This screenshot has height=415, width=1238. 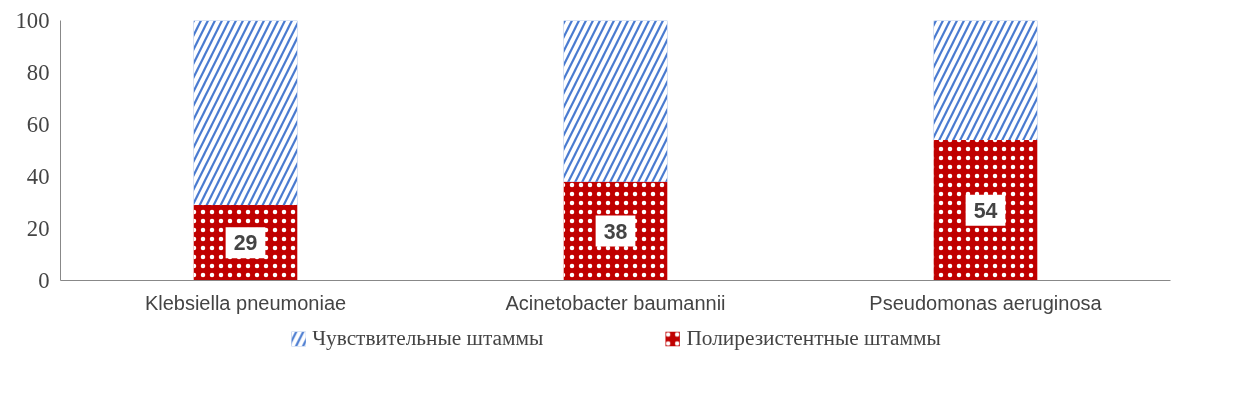 What do you see at coordinates (615, 231) in the screenshot?
I see `data-label: 38` at bounding box center [615, 231].